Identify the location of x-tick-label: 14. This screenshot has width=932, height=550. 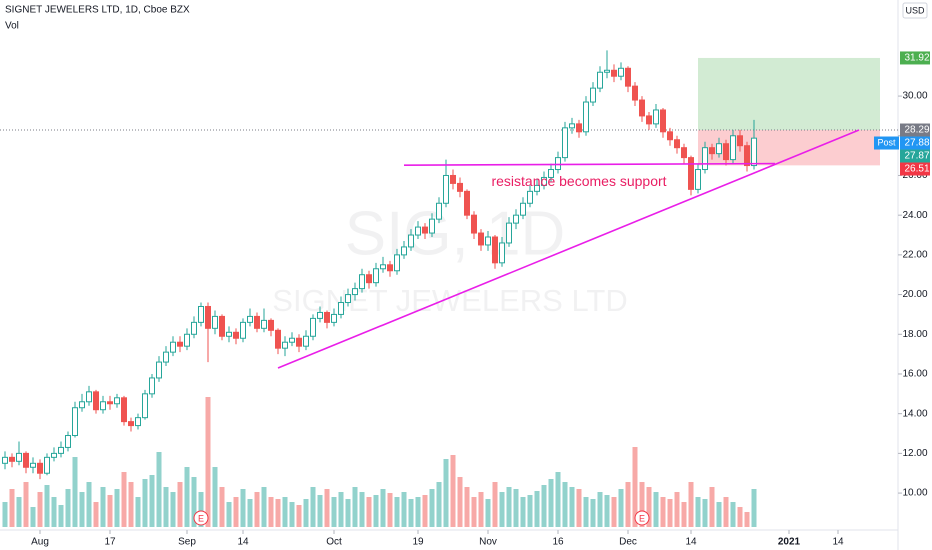
(691, 542).